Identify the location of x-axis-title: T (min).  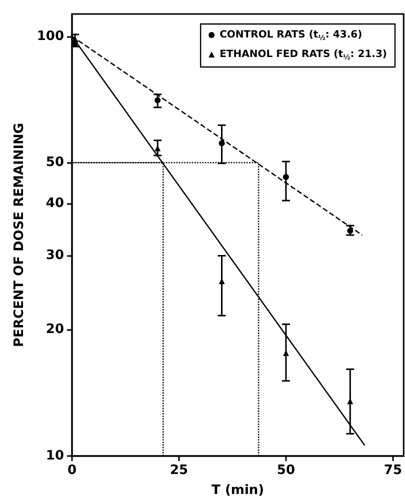
(238, 490).